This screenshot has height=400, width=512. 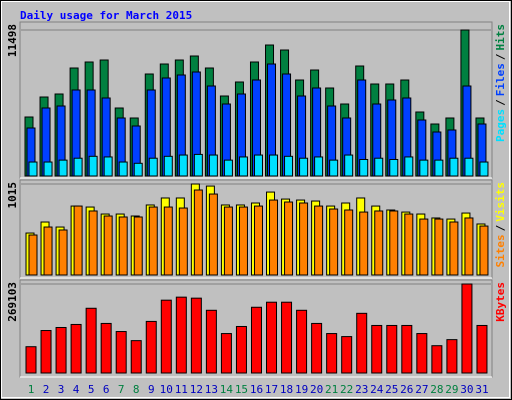 I want to click on x-tick-label: 21, so click(x=331, y=389).